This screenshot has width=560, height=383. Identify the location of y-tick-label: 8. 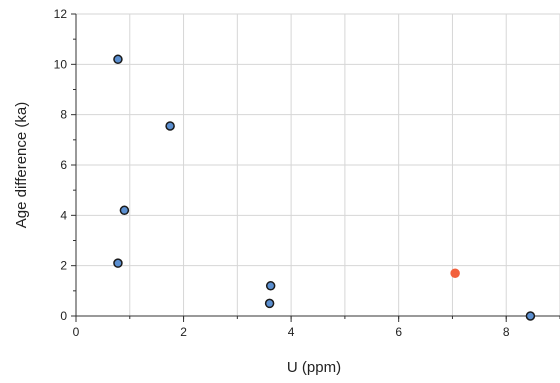
(63, 115).